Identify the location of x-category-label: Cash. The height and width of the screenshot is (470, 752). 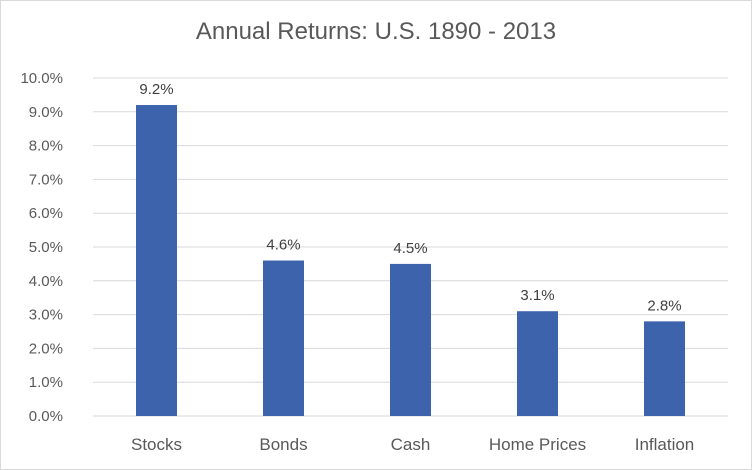
(411, 444).